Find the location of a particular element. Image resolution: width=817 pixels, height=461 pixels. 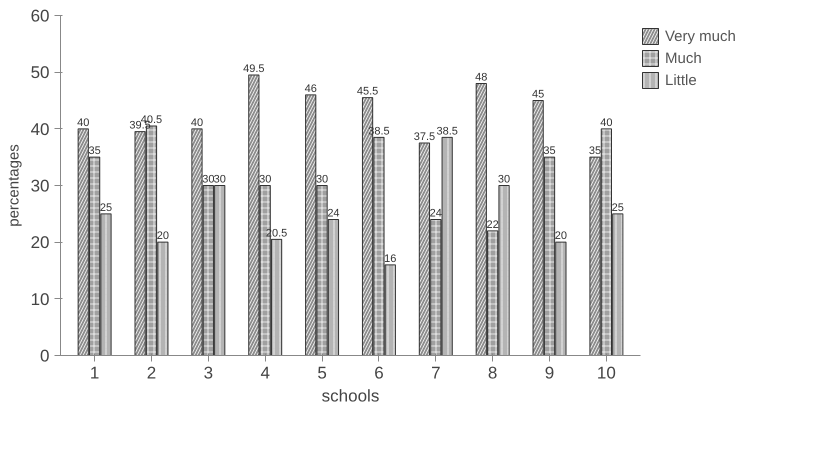

legend-label: Much is located at coordinates (683, 58).